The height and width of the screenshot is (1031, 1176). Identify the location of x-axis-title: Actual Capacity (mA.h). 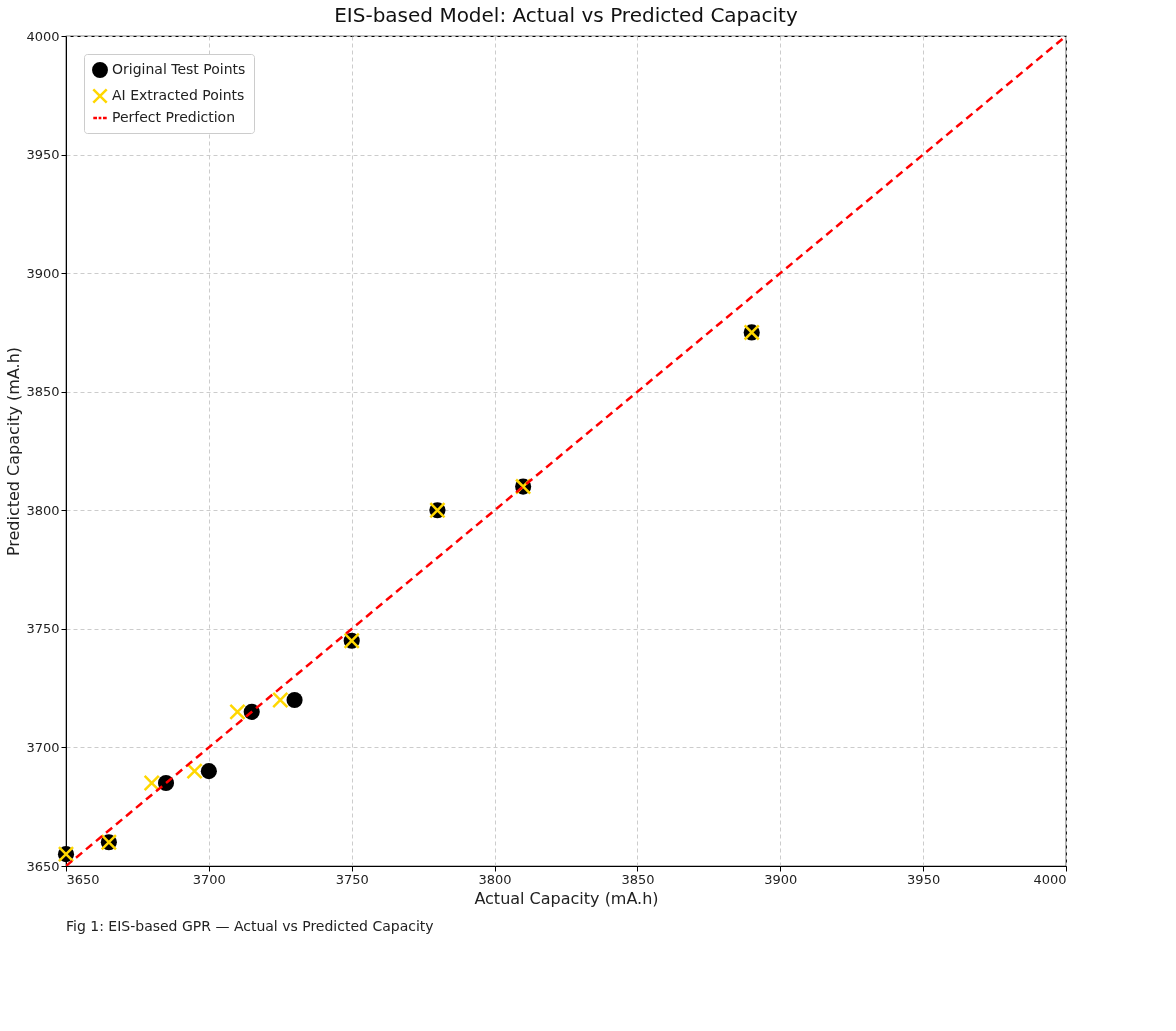
(566, 898).